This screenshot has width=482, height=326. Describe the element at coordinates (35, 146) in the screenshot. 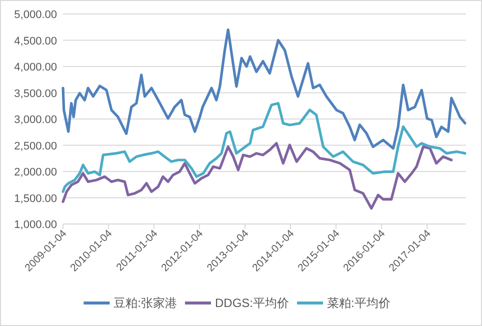

I see `y-tick-label: 2,500.00` at that location.